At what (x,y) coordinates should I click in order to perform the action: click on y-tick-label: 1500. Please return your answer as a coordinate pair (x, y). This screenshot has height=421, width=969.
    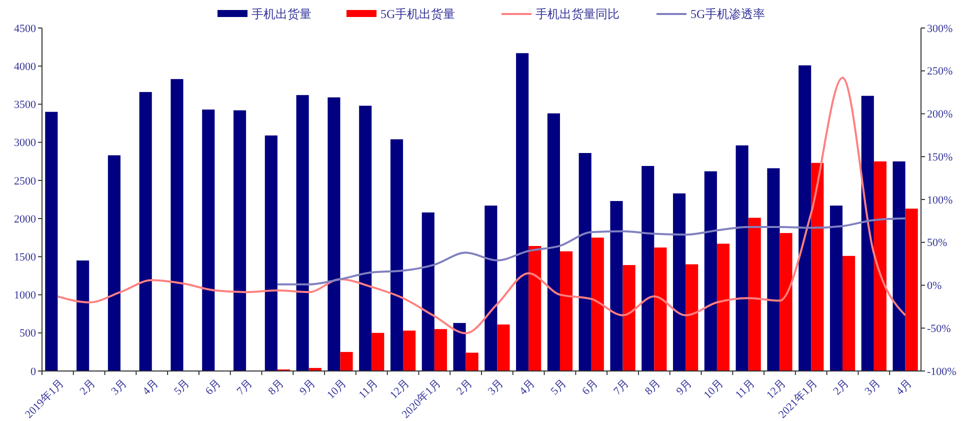
    Looking at the image, I should click on (25, 258).